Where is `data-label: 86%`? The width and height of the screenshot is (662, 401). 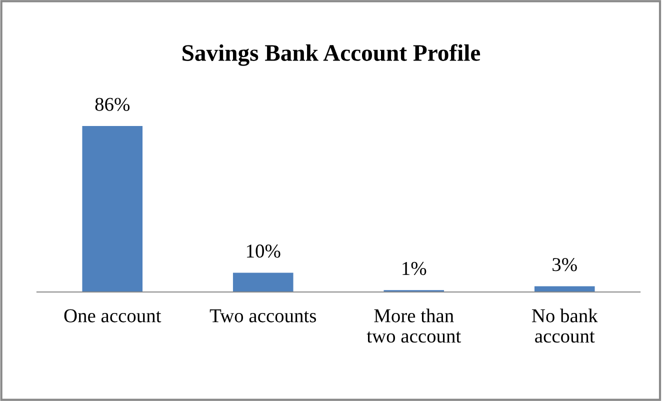
data-label: 86% is located at coordinates (112, 105).